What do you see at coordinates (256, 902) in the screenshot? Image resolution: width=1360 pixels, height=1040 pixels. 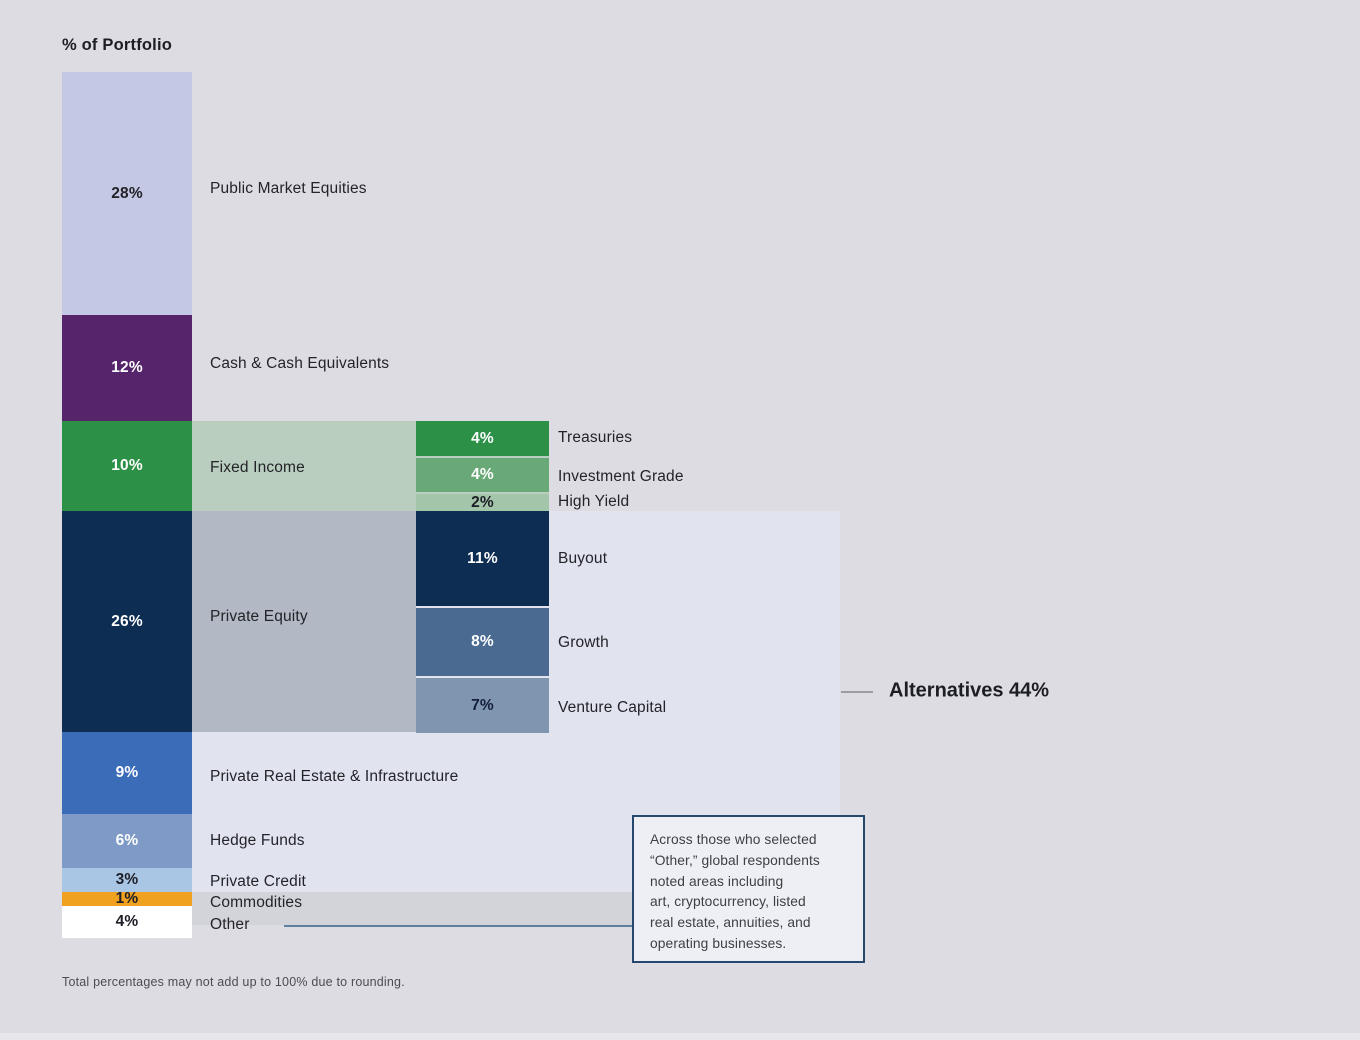 I see `category-label-commodities: Commodities` at bounding box center [256, 902].